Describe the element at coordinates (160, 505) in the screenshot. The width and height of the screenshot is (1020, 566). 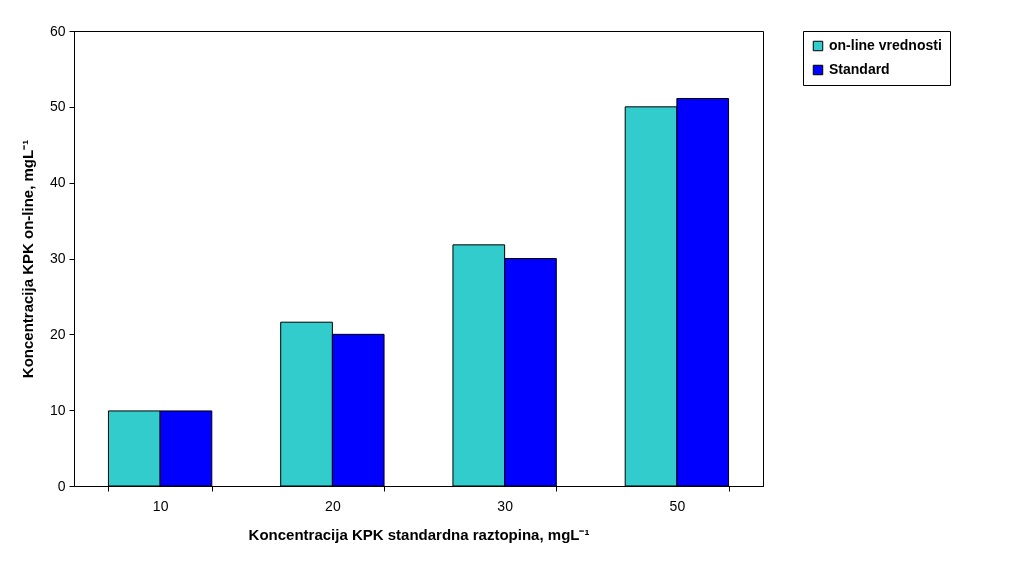
I see `x-tick-label: 10` at that location.